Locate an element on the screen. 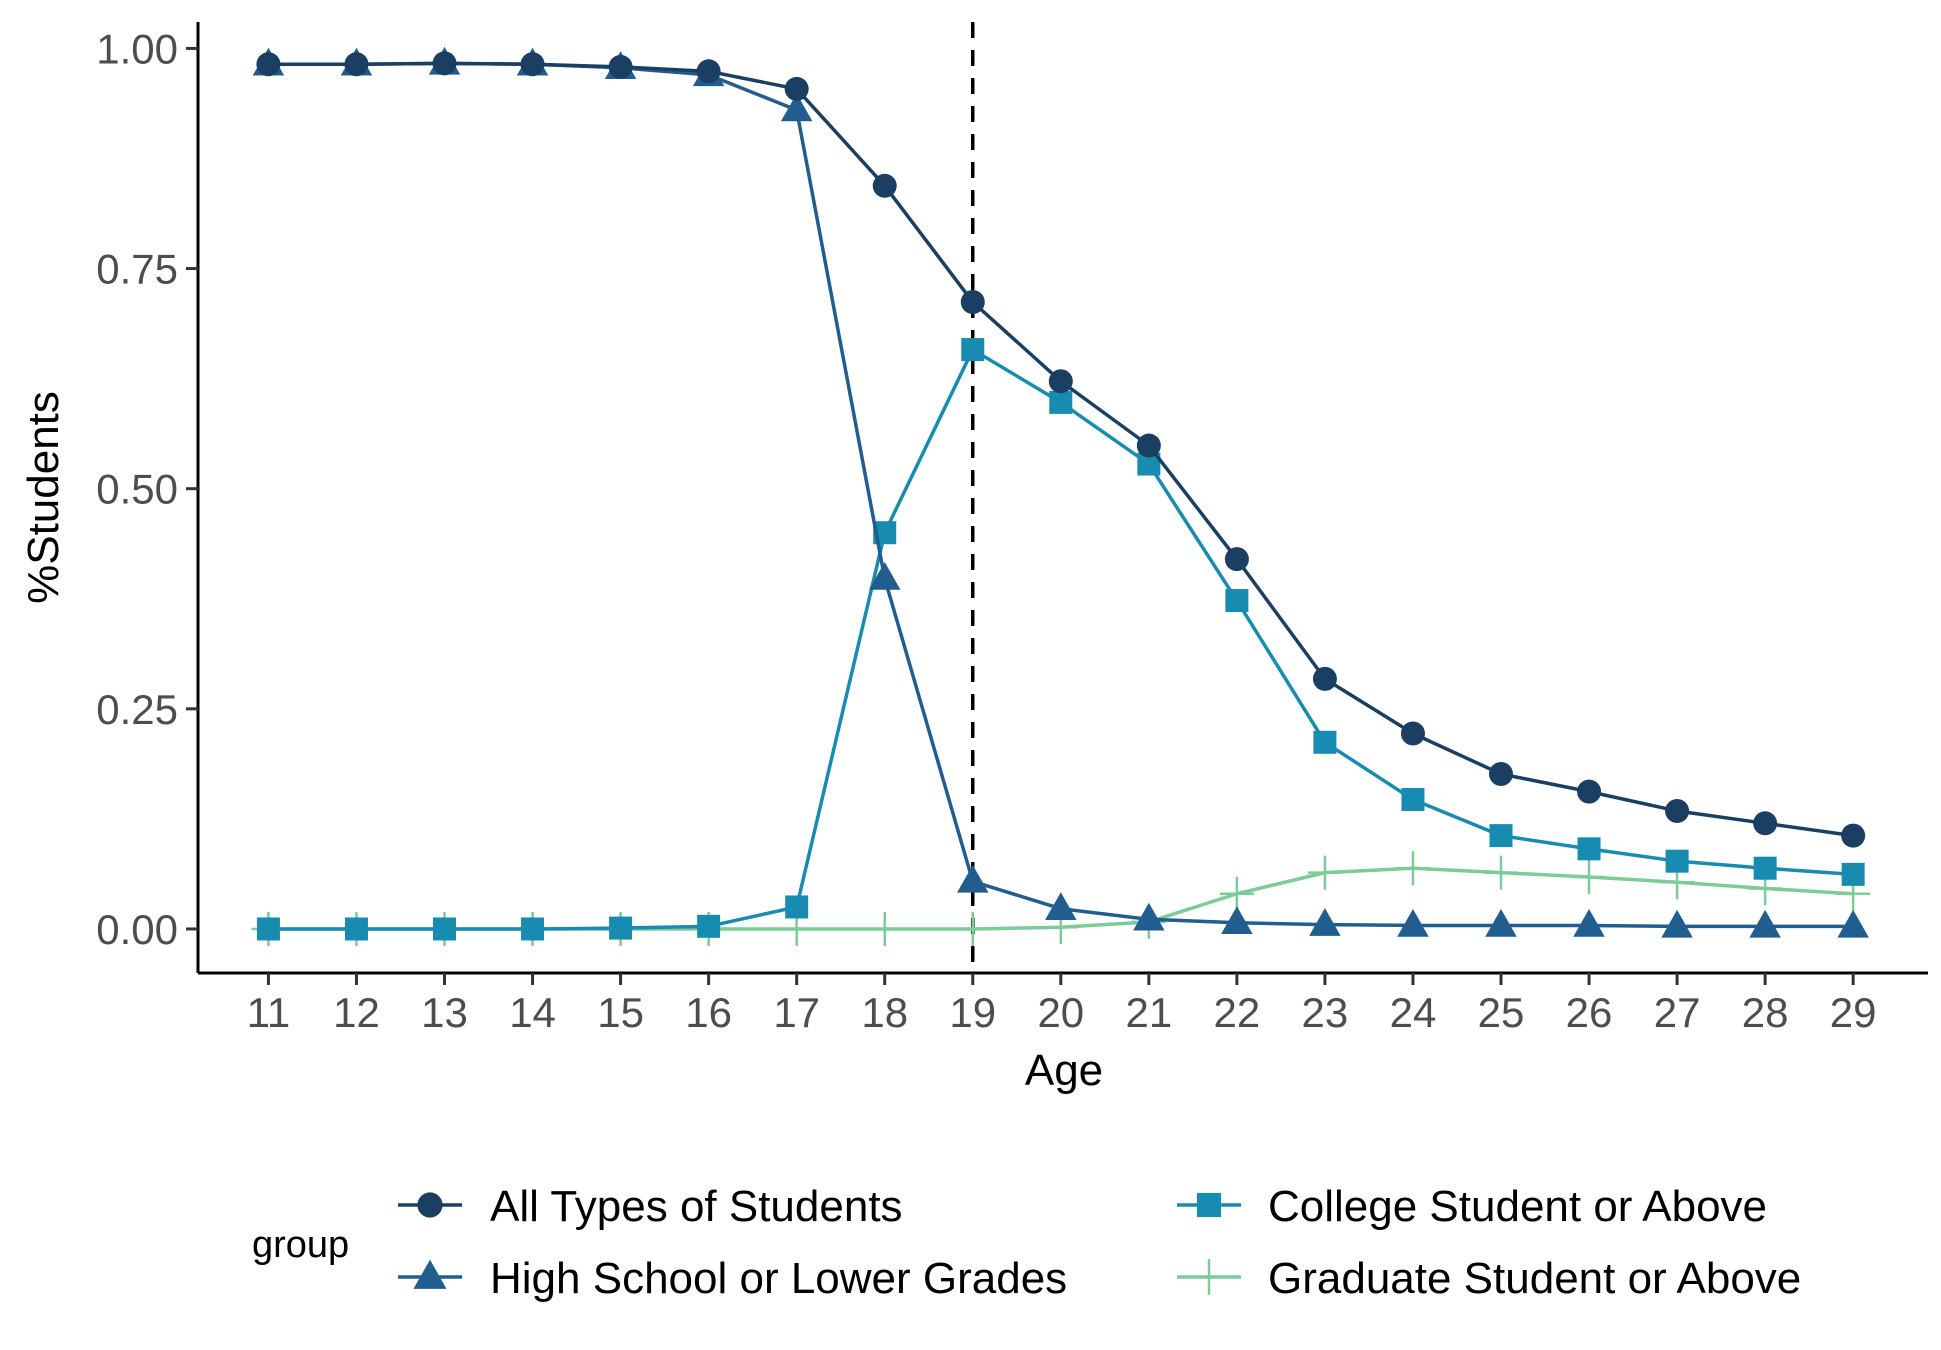 The image size is (1941, 1350). x-tick-label: 11 is located at coordinates (269, 1012).